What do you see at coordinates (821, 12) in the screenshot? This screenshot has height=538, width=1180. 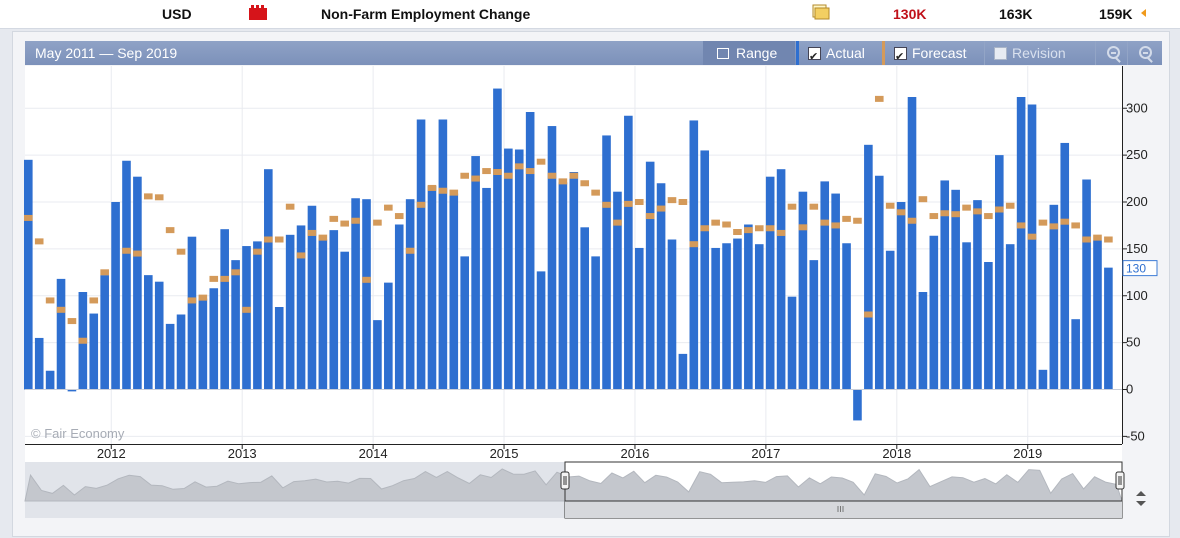 I see `detail-folder-icon` at bounding box center [821, 12].